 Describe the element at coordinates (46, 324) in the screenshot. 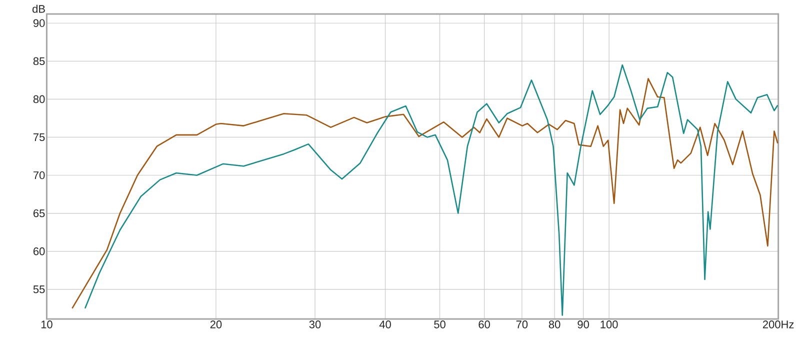

I see `x-tick-label: 10` at that location.